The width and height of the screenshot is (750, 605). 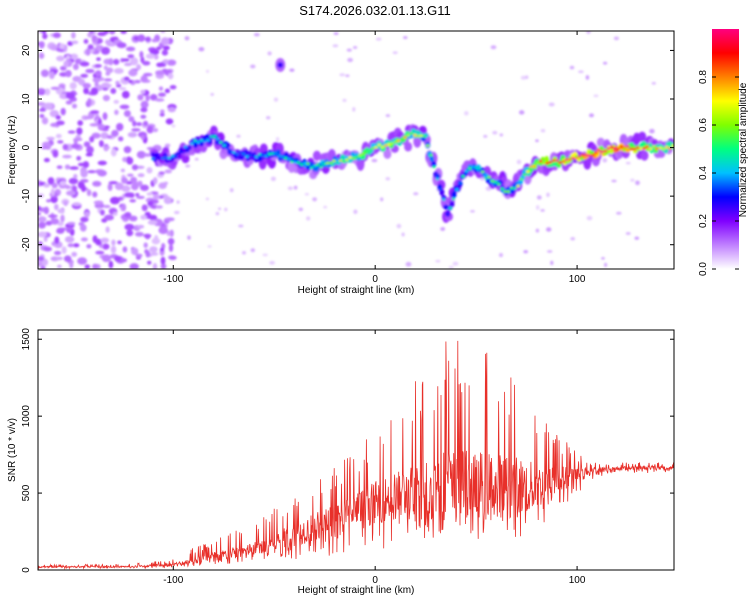 What do you see at coordinates (703, 125) in the screenshot?
I see `colorbar-tick-label: 0.6` at bounding box center [703, 125].